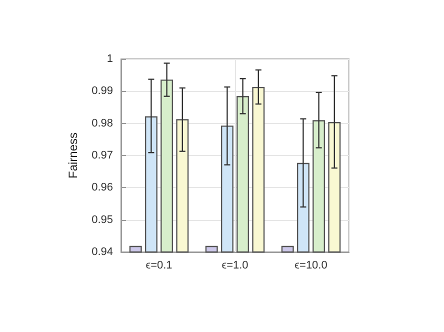 The height and width of the screenshot is (332, 444). What do you see at coordinates (102, 123) in the screenshot?
I see `y-tick-label: 0.98` at bounding box center [102, 123].